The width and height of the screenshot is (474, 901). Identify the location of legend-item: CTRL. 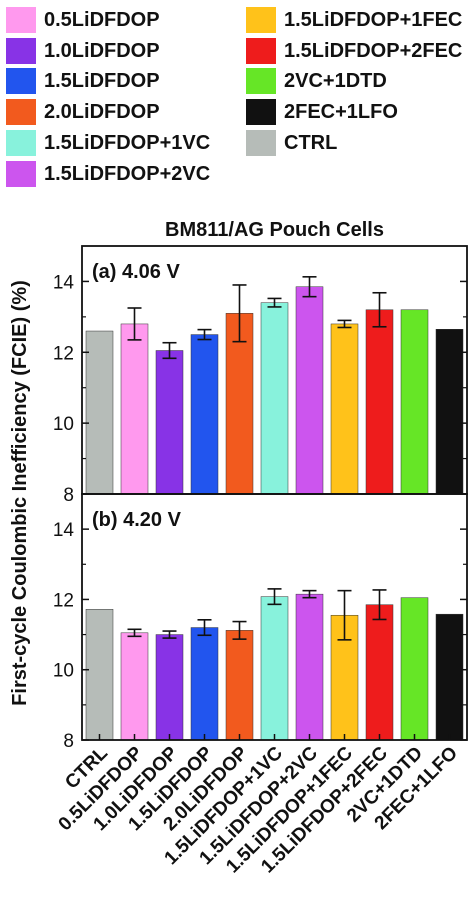
(291, 143).